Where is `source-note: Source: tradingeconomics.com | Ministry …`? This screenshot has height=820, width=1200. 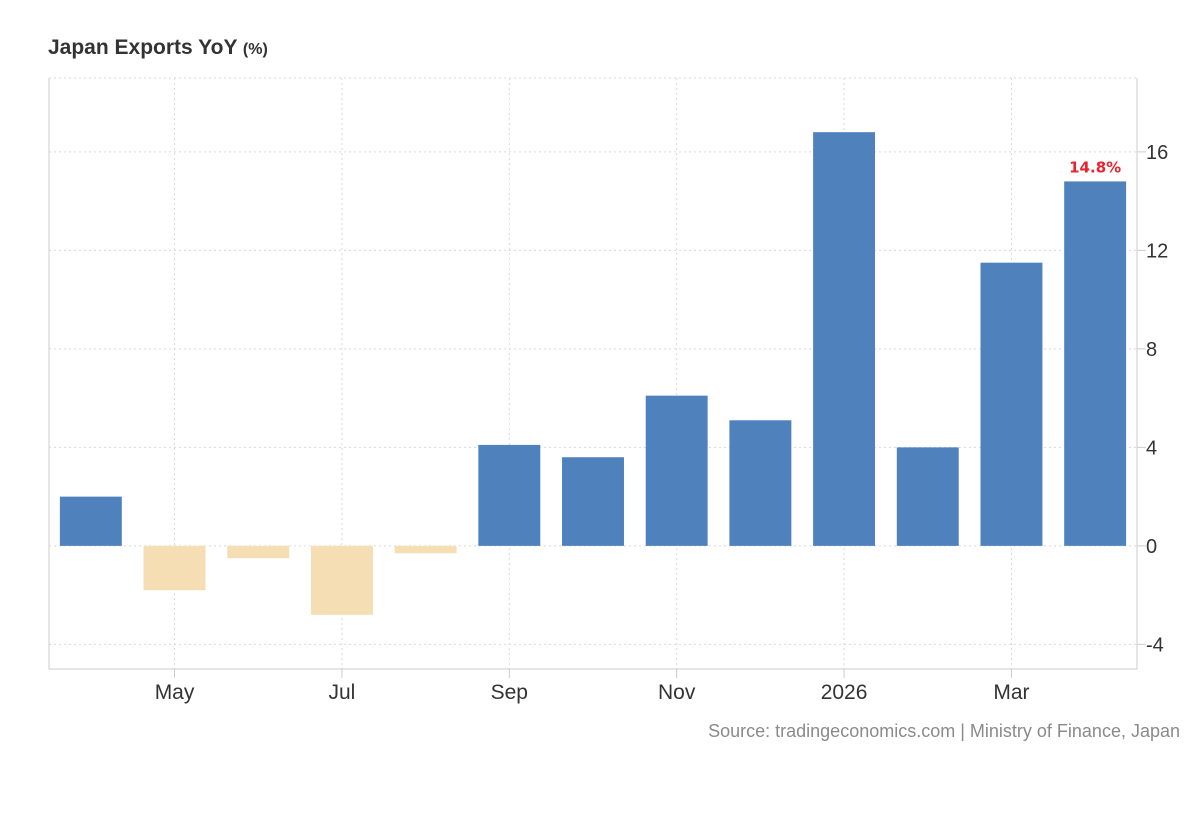 source-note: Source: tradingeconomics.com | Ministry … is located at coordinates (944, 731).